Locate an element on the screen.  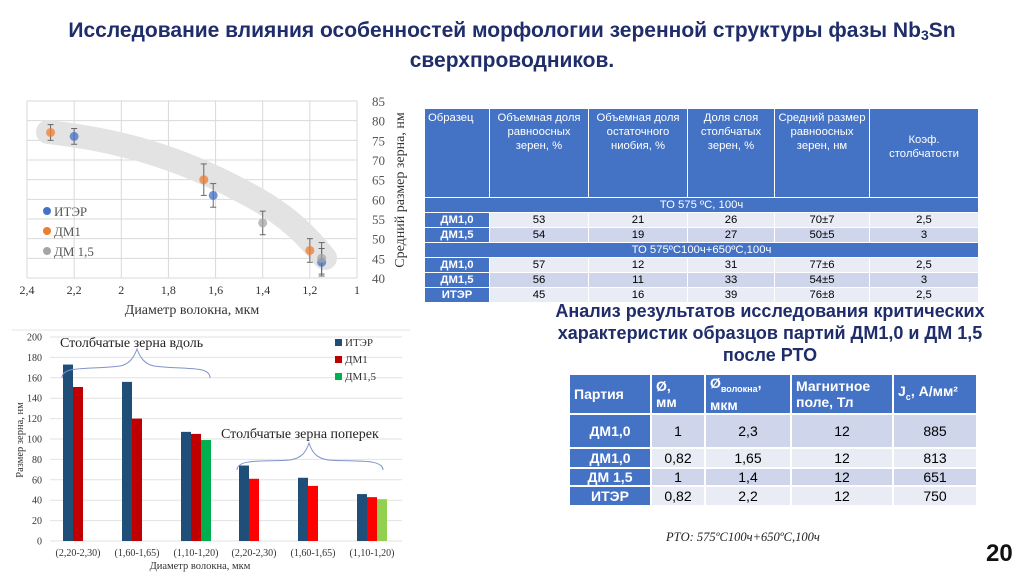
data-point is located at coordinates (310, 250).